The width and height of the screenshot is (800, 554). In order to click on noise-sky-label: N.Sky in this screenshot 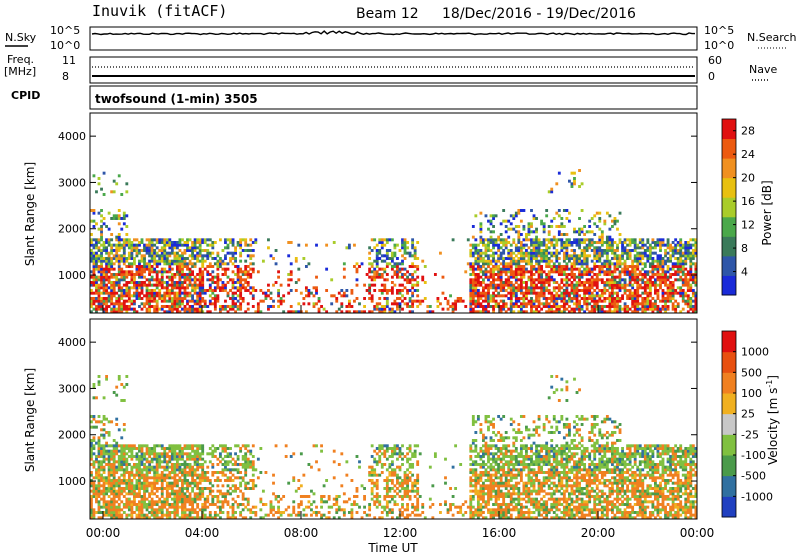, I will do `click(21, 37)`.